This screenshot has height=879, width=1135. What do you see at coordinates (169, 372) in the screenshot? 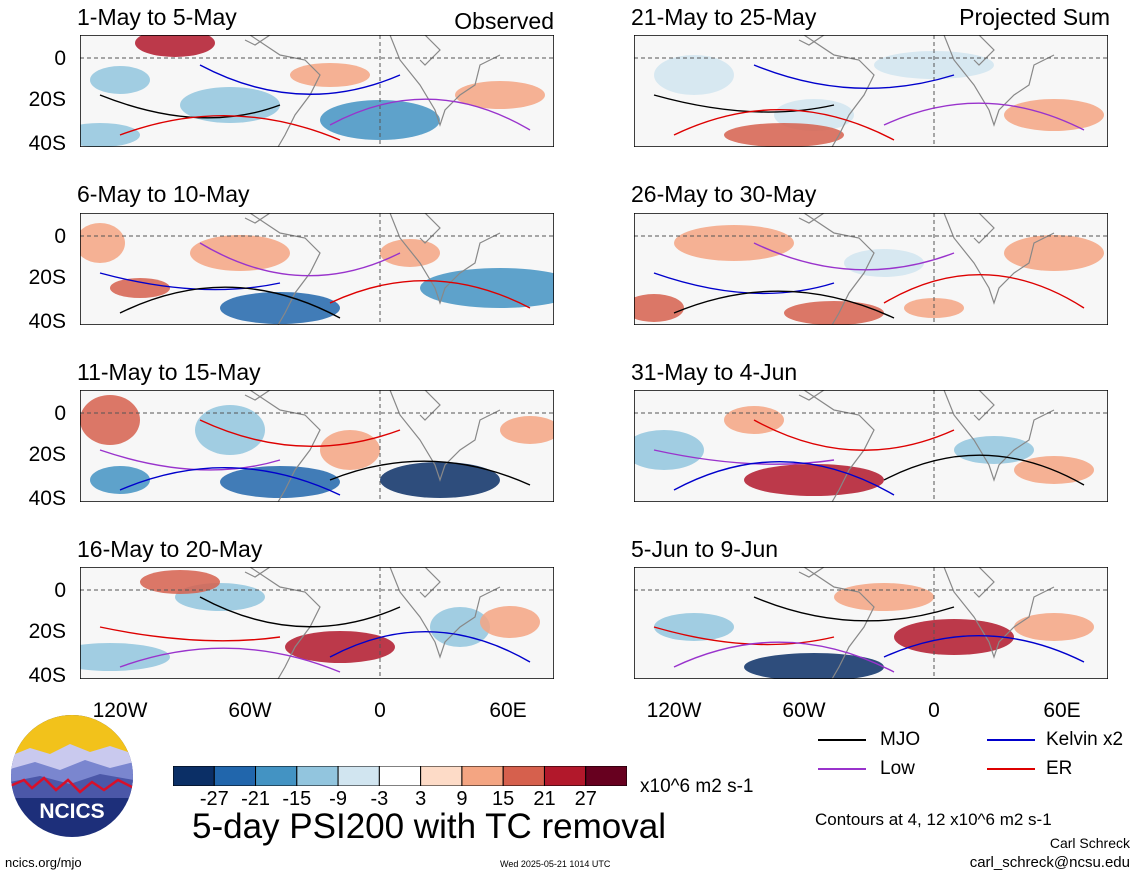
I see `panel-title: 11-May to 15-May` at bounding box center [169, 372].